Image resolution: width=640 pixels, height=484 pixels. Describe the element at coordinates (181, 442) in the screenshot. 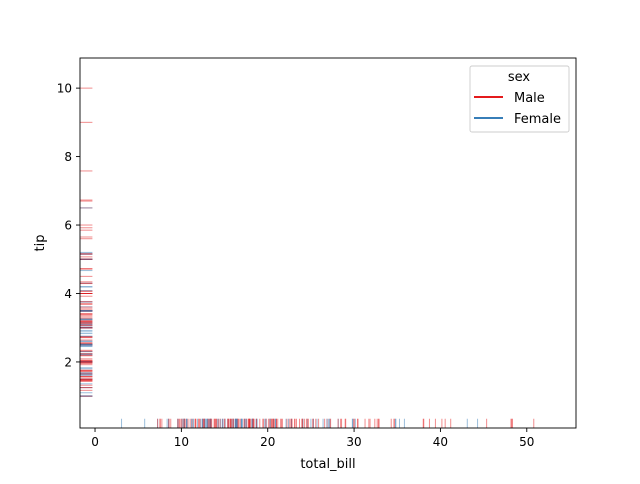

I see `x-tick-label: 10` at that location.